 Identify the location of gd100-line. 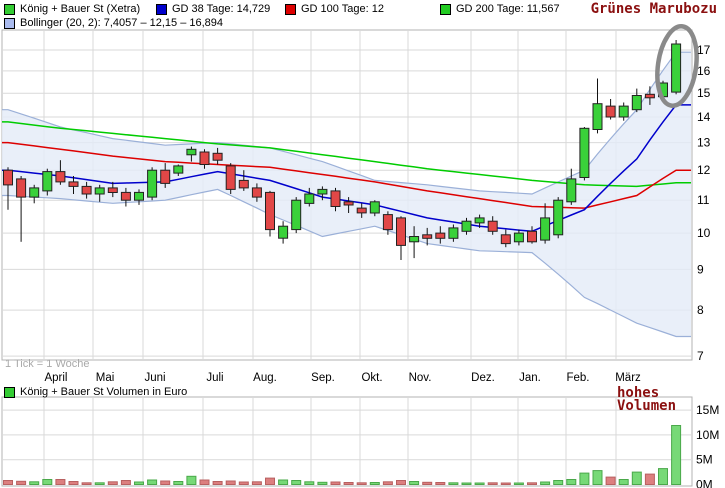
(346, 175).